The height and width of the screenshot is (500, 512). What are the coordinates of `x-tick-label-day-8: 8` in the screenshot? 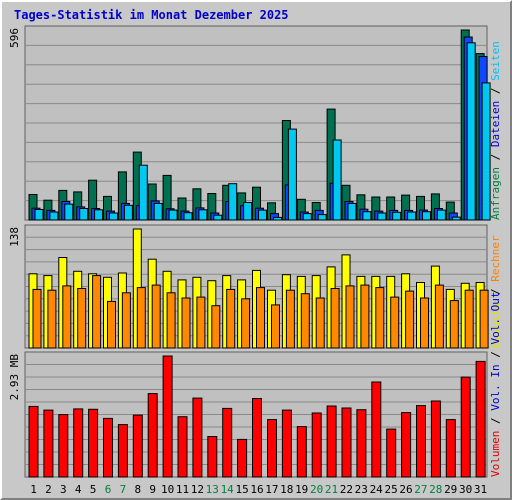 It's located at (137, 489).